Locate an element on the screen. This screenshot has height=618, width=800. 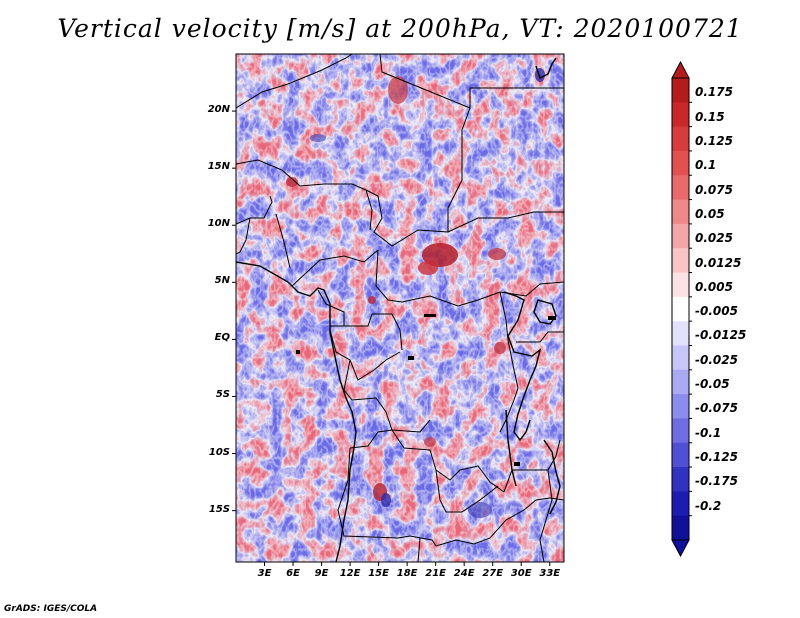
colorbar-level-label: 0.05 is located at coordinates (710, 213).